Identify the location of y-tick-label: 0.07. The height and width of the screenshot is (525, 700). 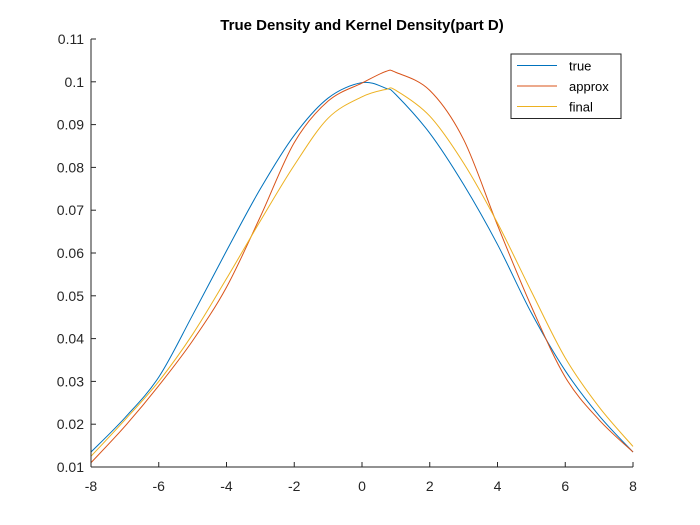
(70, 210).